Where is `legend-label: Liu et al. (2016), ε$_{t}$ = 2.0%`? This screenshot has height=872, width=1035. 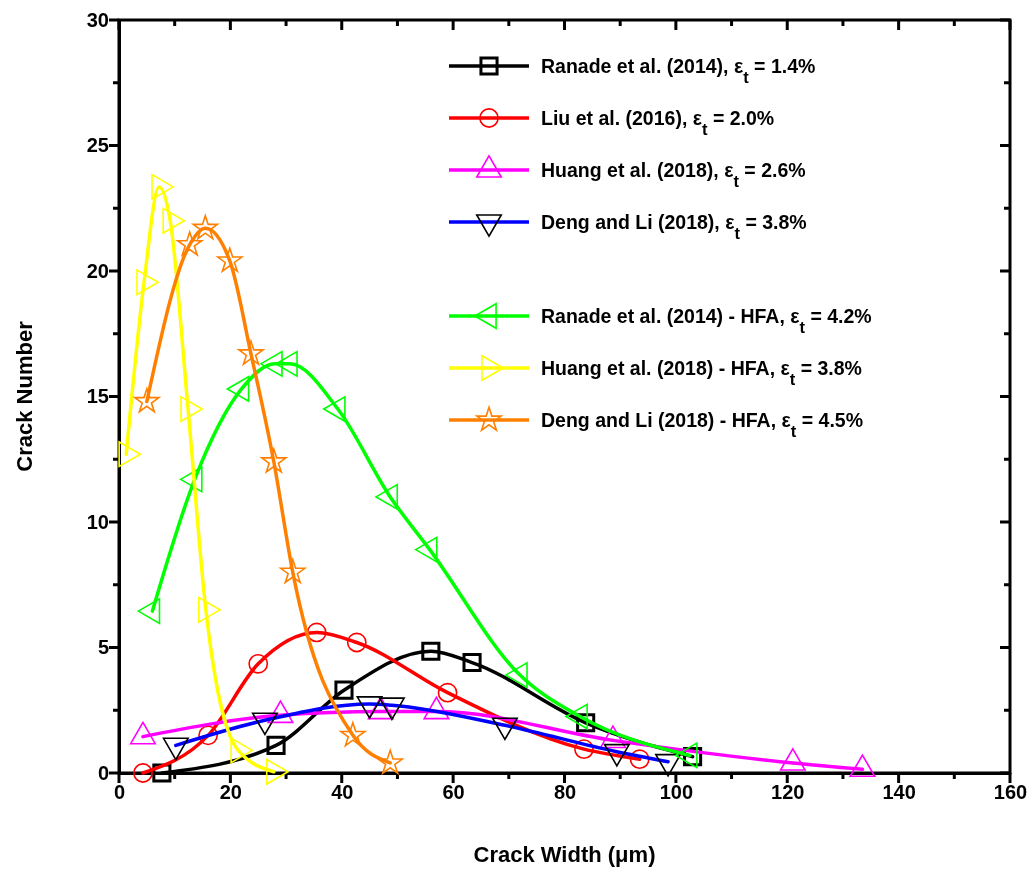
legend-label: Liu et al. (2016), ε$_{t}$ = 2.0% is located at coordinates (658, 123).